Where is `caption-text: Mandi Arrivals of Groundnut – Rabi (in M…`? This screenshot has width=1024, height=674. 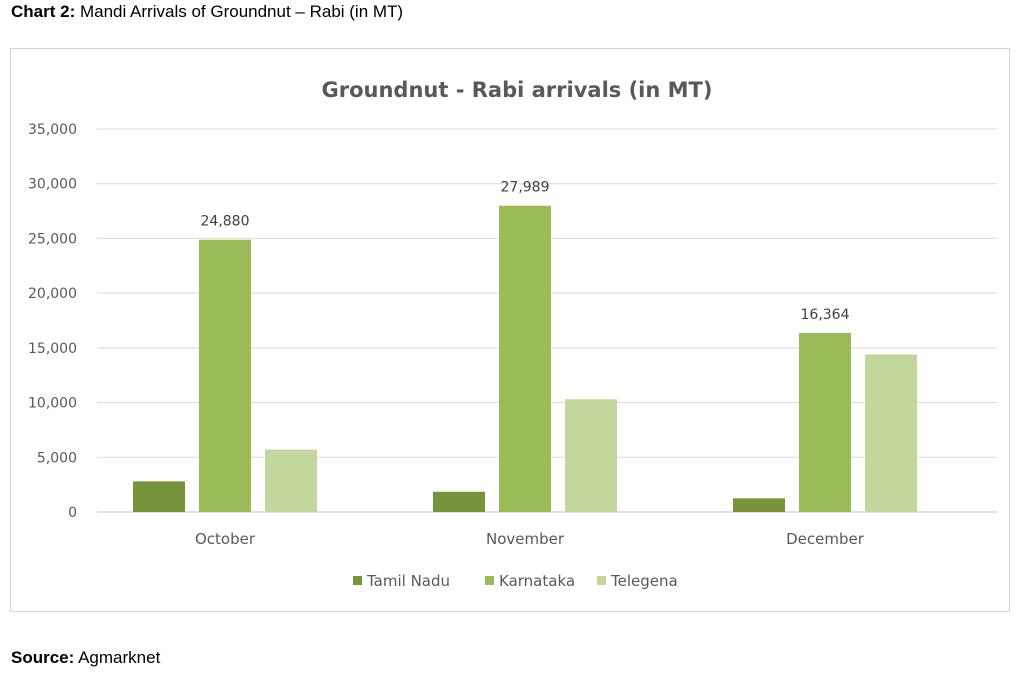 caption-text: Mandi Arrivals of Groundnut – Rabi (in M… is located at coordinates (241, 11).